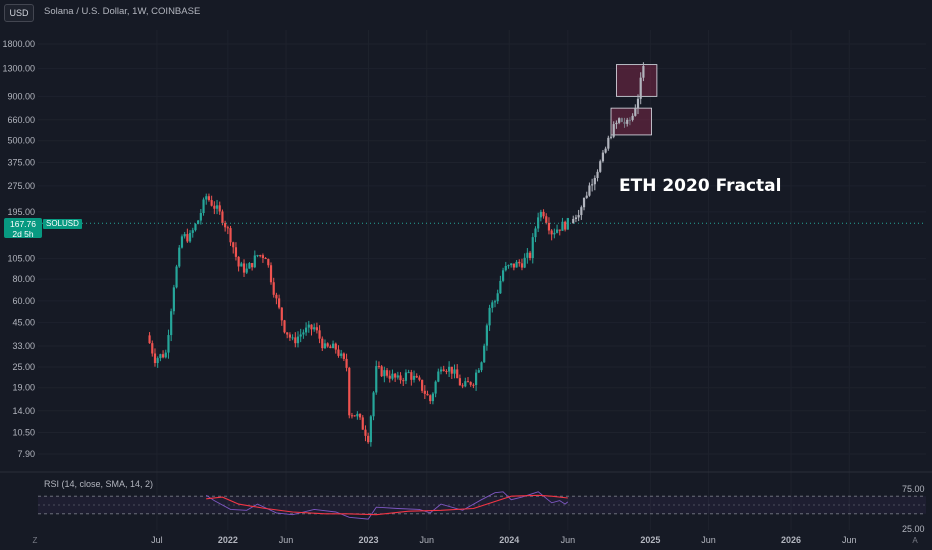  What do you see at coordinates (23, 279) in the screenshot?
I see `y-tick-label: 80.00` at bounding box center [23, 279].